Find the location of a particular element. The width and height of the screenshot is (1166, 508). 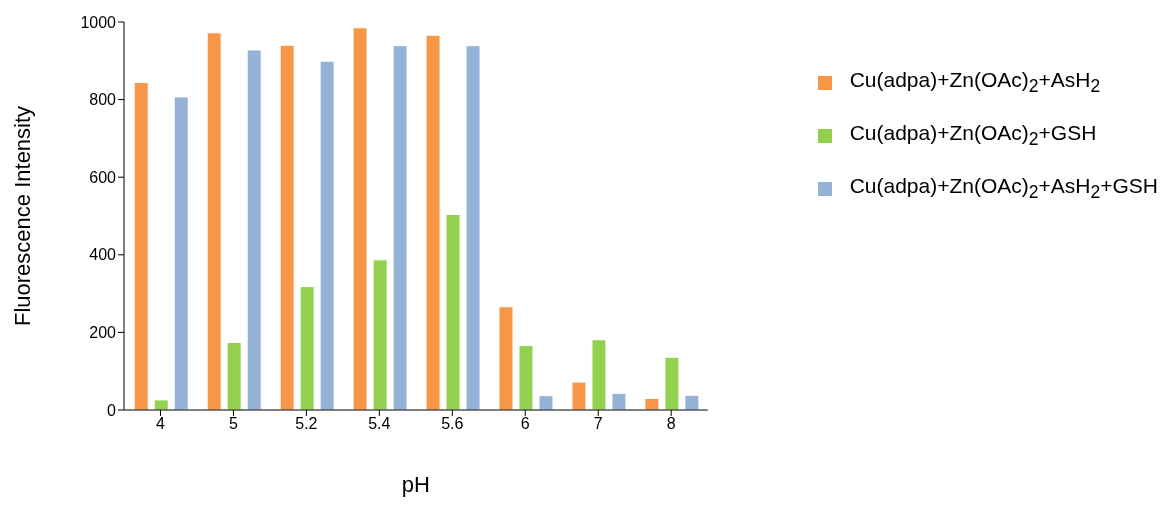

y-axis-title: Fluorescence Intensity is located at coordinates (22, 215).